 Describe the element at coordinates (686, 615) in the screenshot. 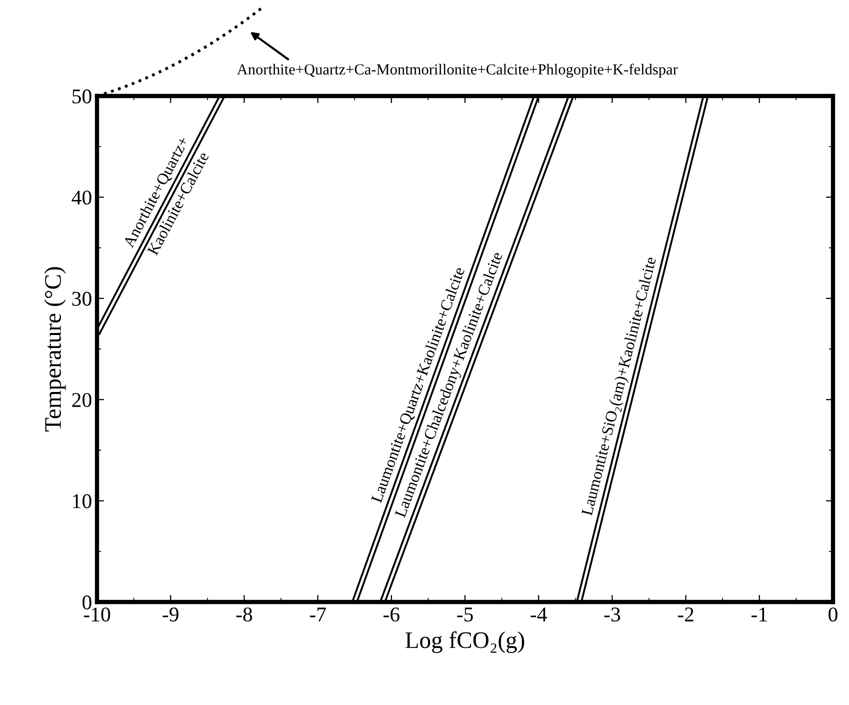

I see `x-tick-label: -2` at that location.